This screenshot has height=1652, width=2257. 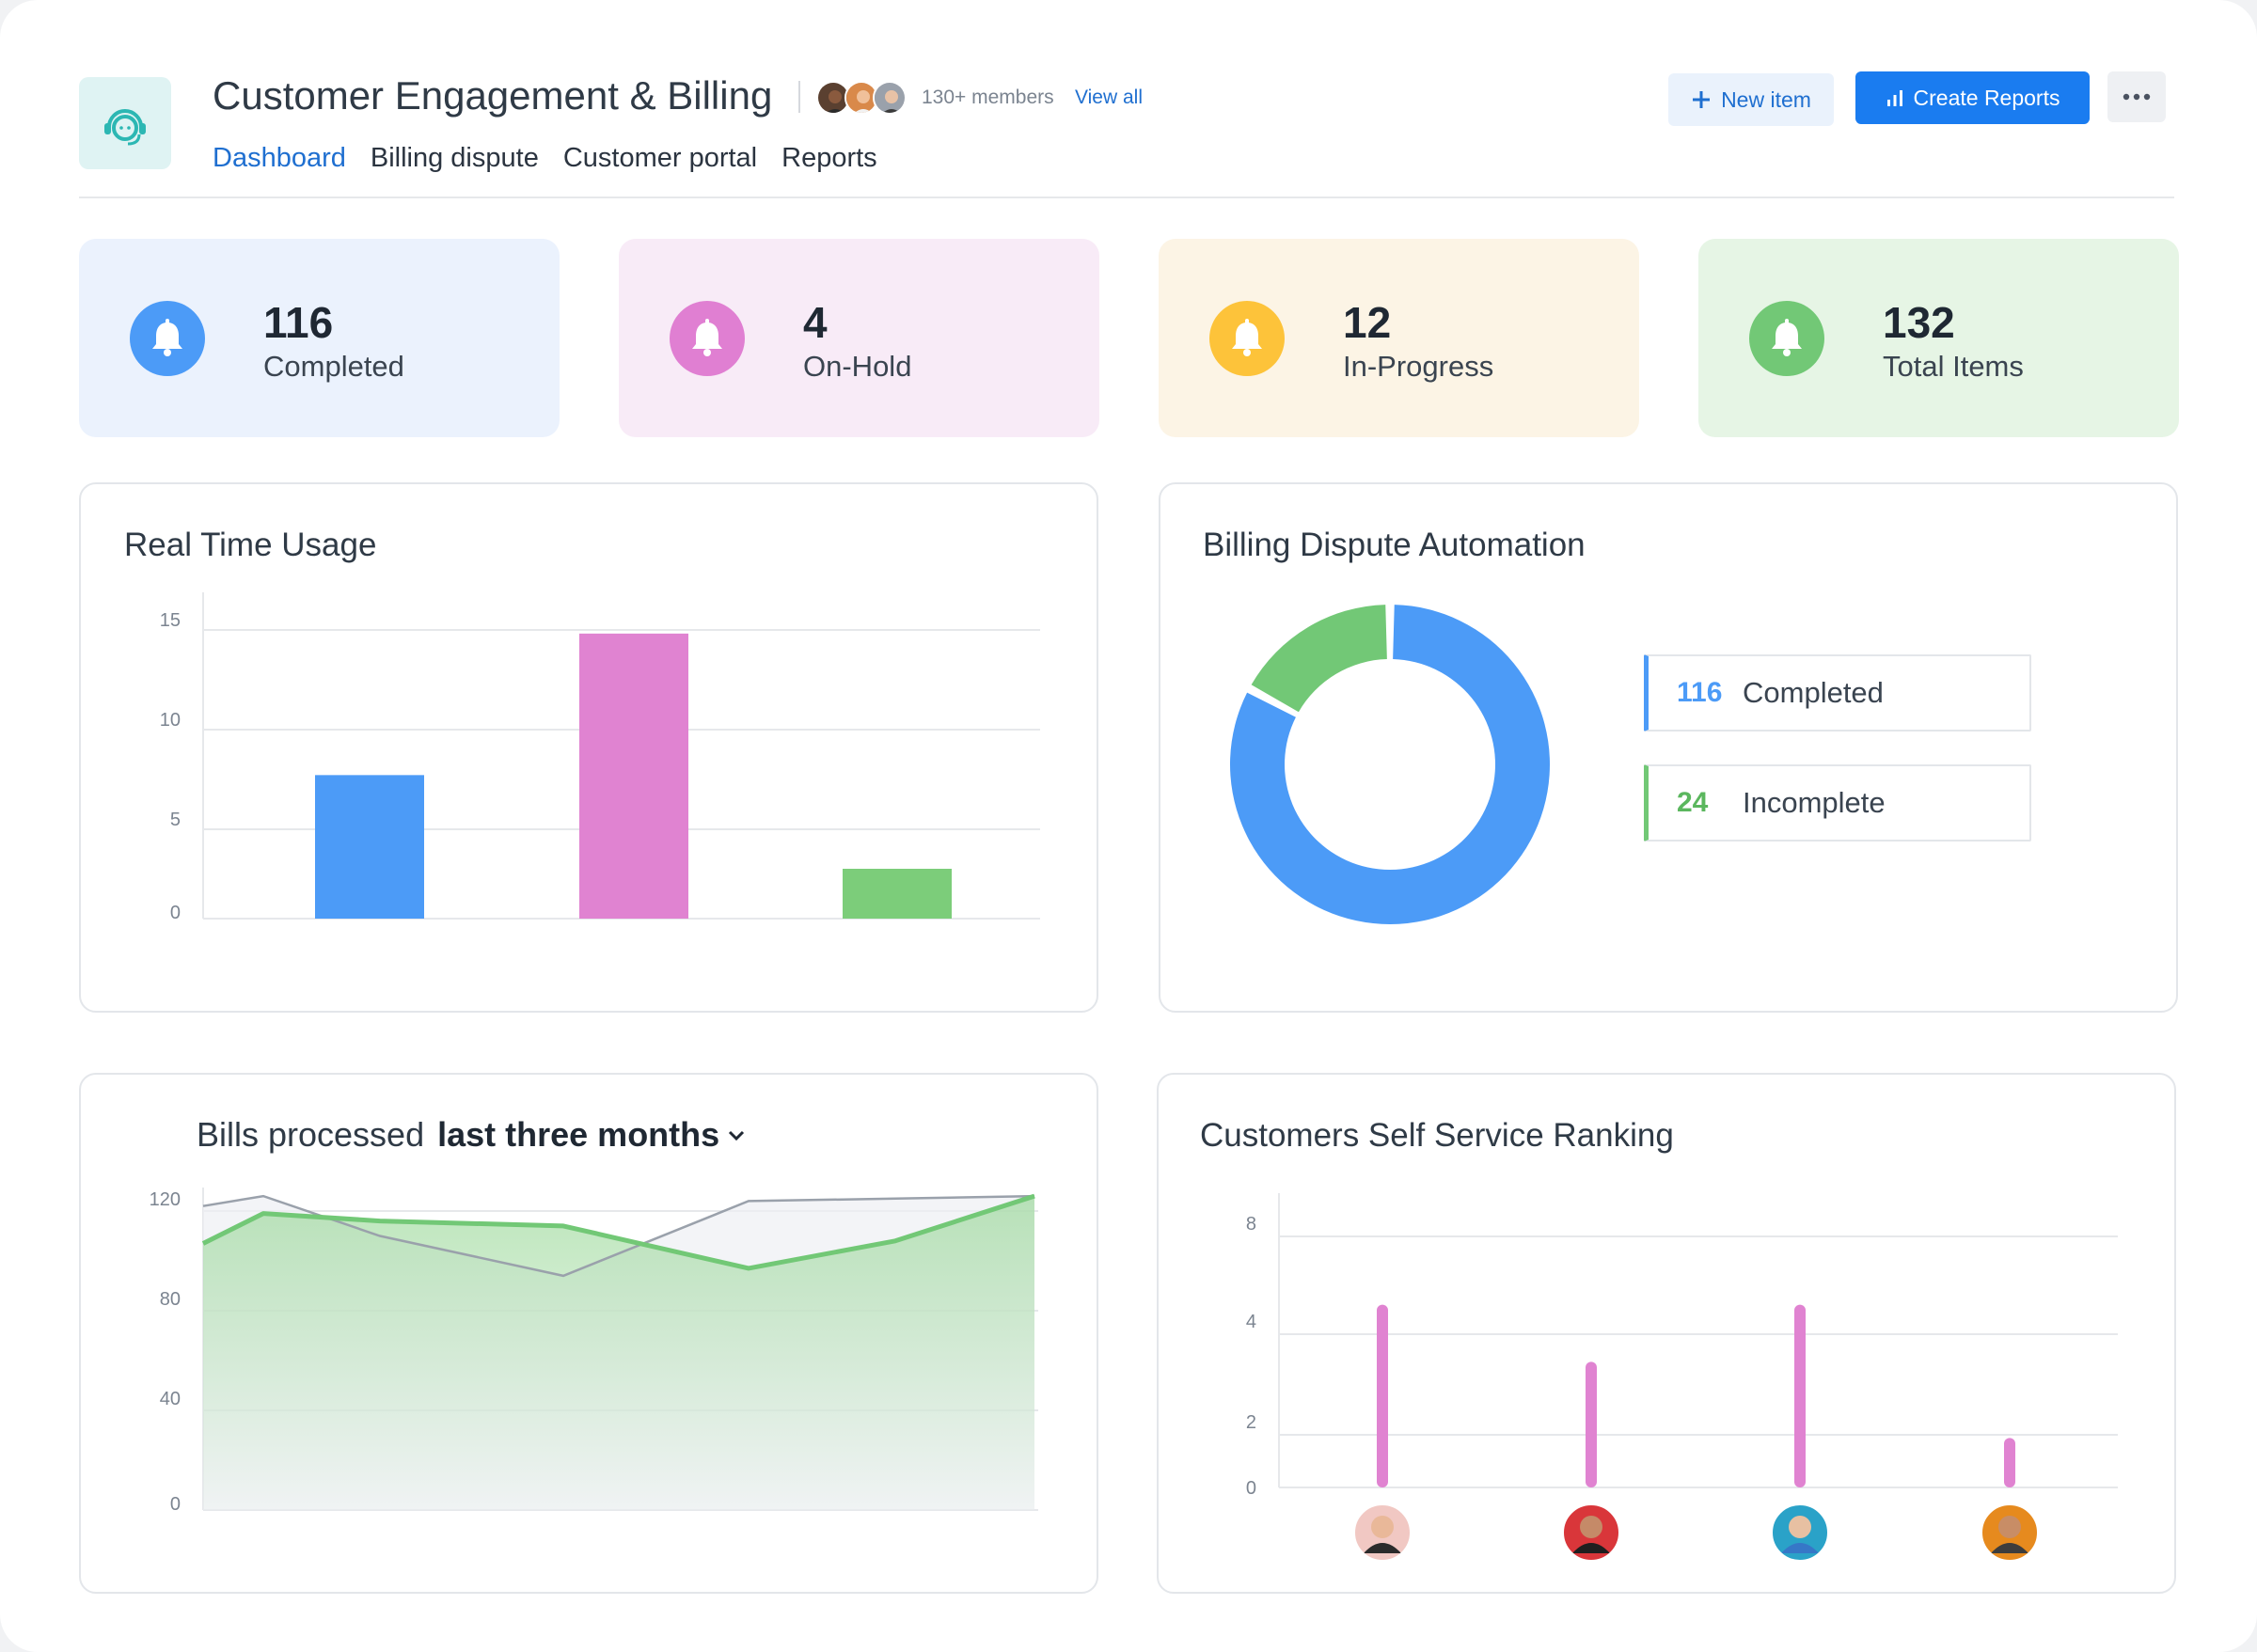 I want to click on bar-chart-icon, so click(x=1894, y=98).